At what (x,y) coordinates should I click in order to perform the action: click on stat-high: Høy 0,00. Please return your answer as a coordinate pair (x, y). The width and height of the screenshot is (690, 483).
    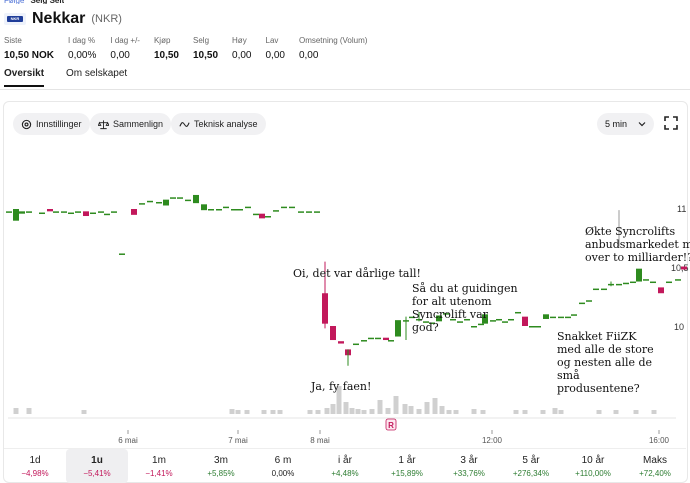
    Looking at the image, I should click on (242, 48).